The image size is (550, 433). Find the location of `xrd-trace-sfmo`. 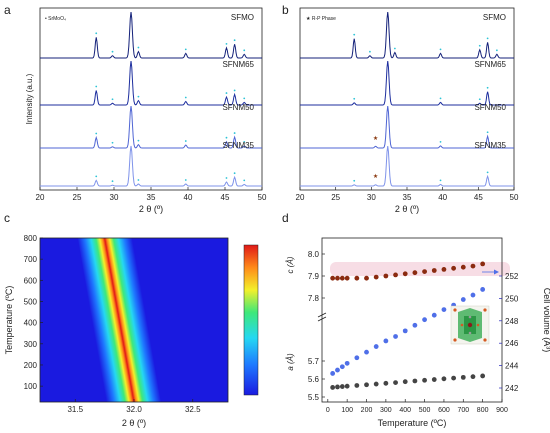

xrd-trace-sfmo is located at coordinates (407, 35).